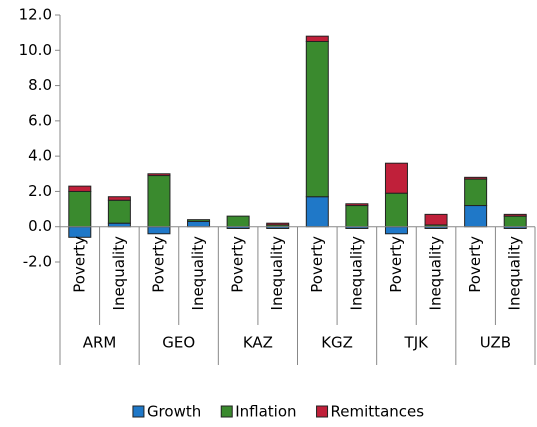 The width and height of the screenshot is (537, 427). What do you see at coordinates (37, 262) in the screenshot?
I see `y-tick-label: -2.0` at bounding box center [37, 262].